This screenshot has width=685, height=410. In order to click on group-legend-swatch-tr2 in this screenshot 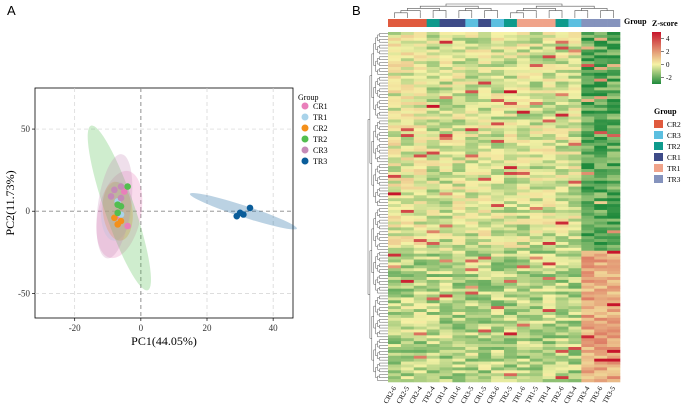, I will do `click(658, 146)`.